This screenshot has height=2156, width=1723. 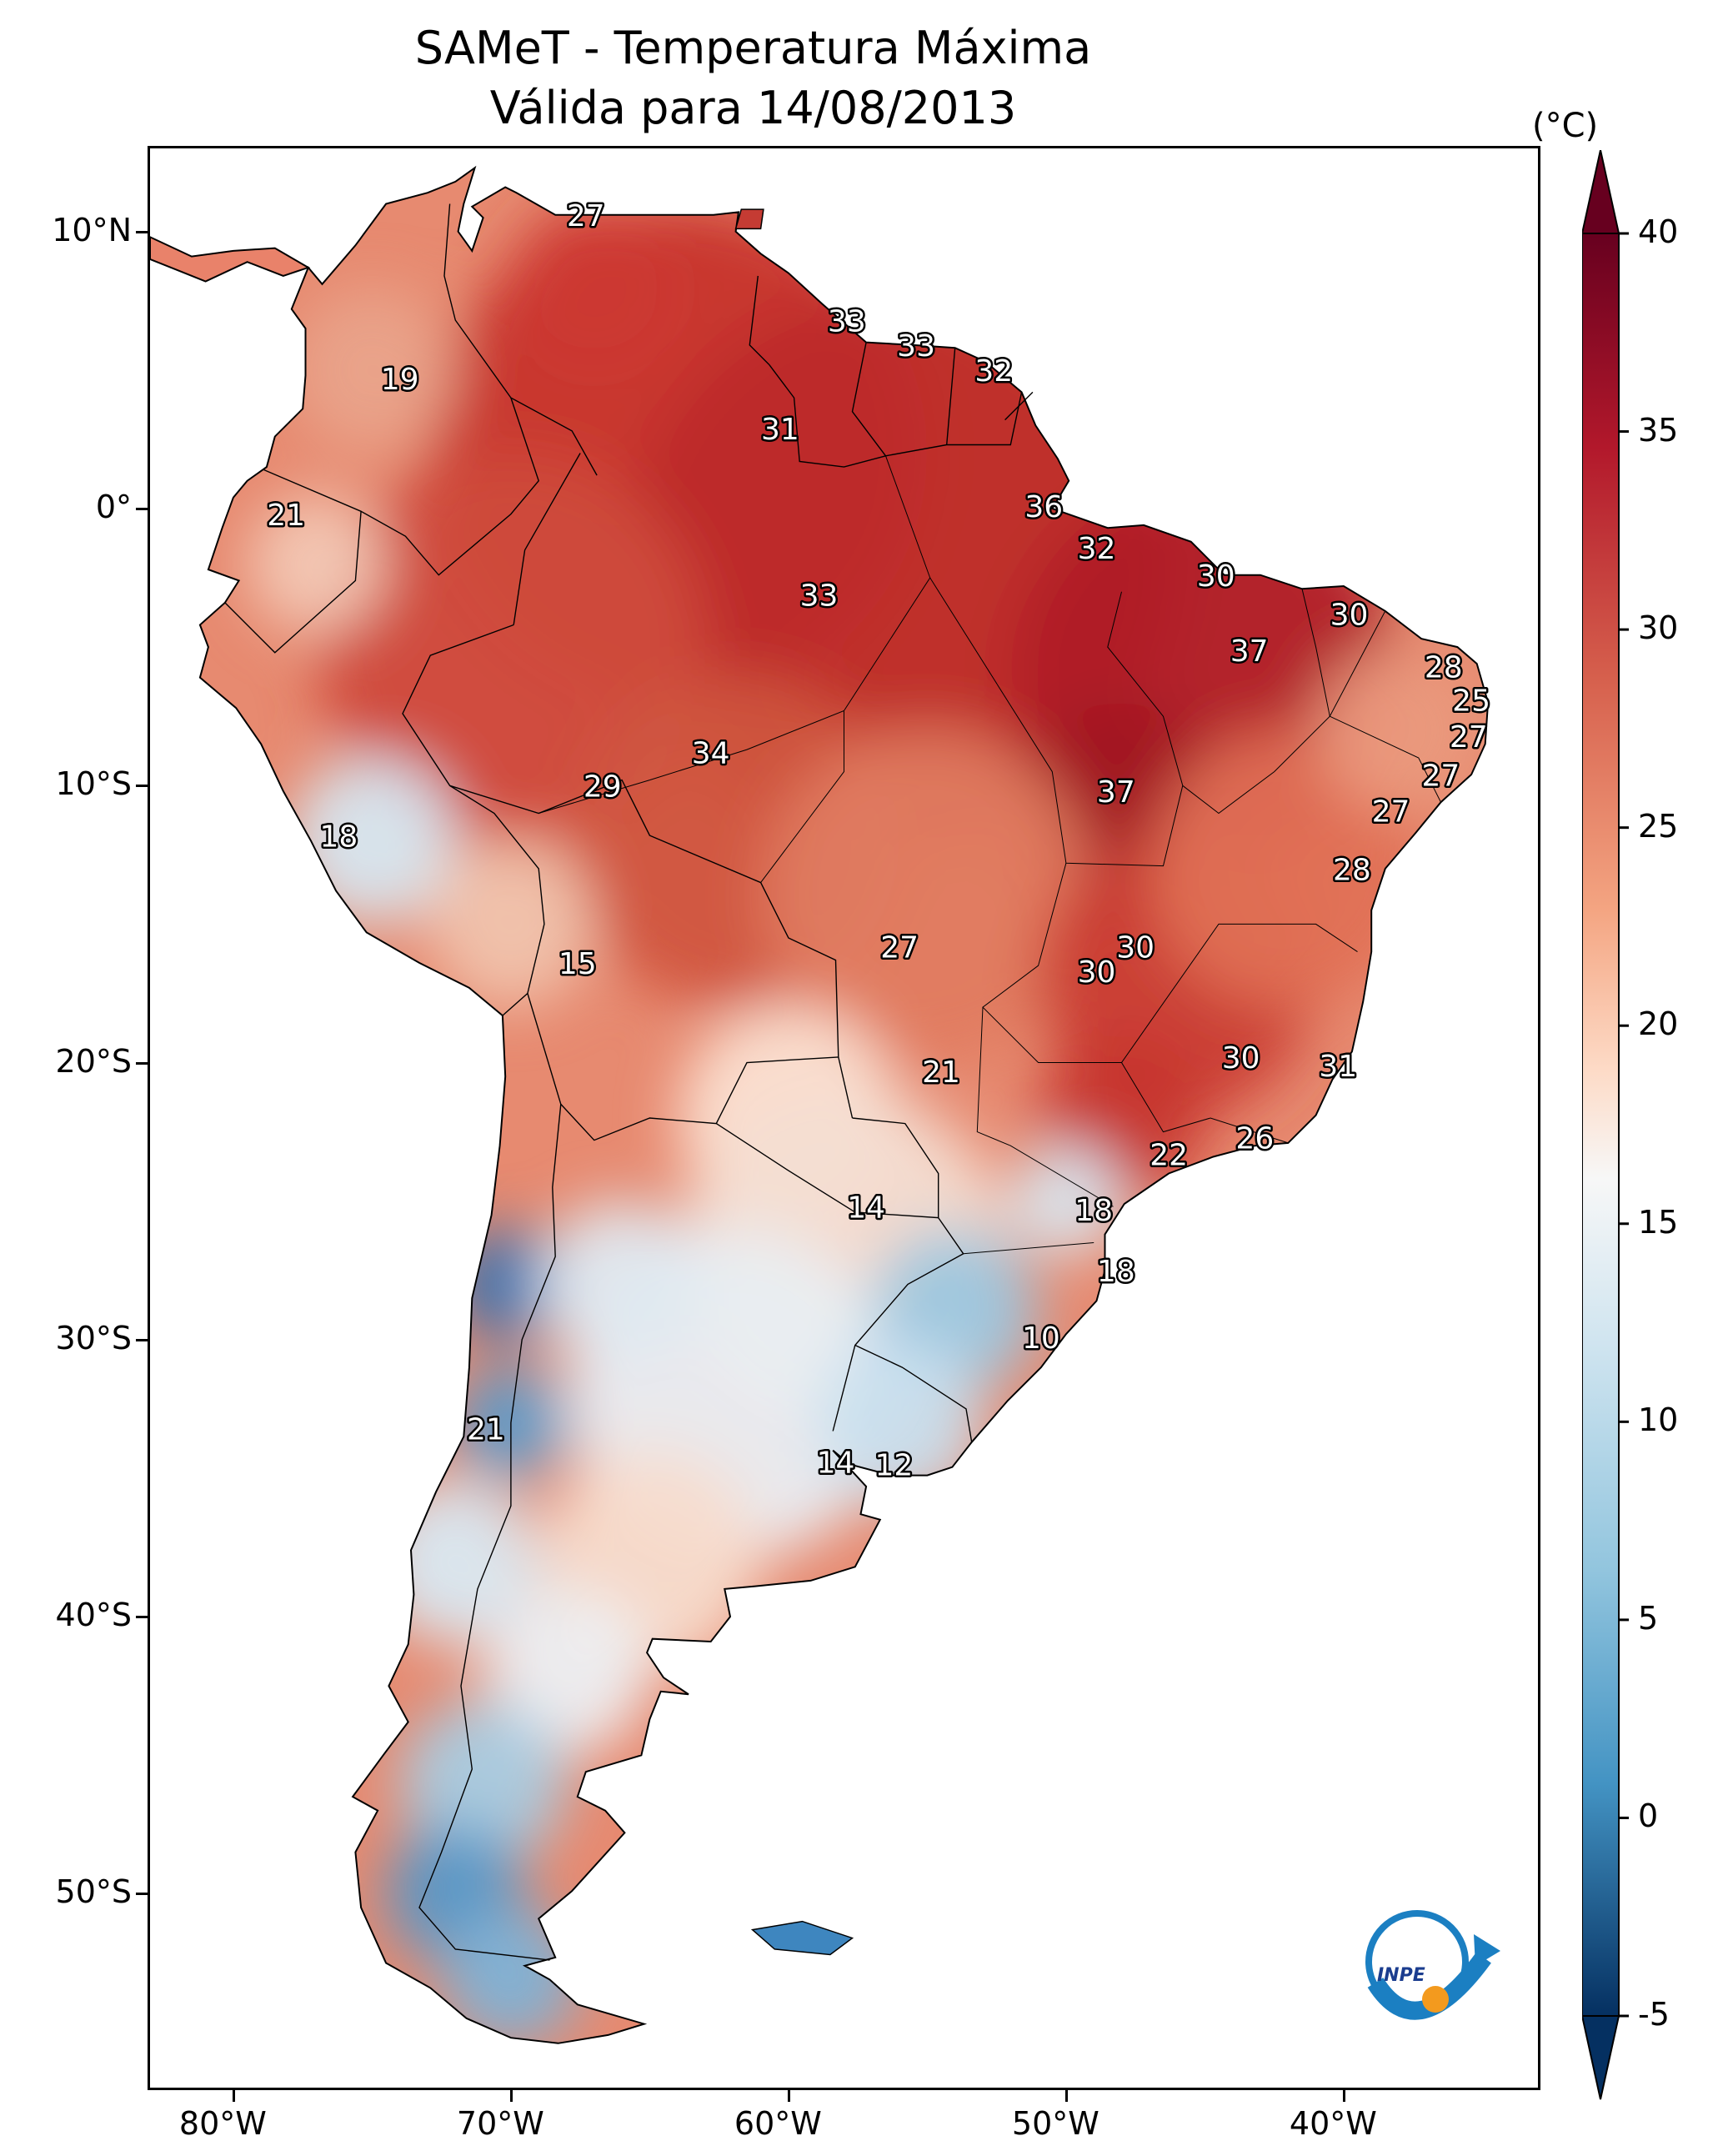 I want to click on lon-tick-label: 50°W, so click(x=1055, y=2123).